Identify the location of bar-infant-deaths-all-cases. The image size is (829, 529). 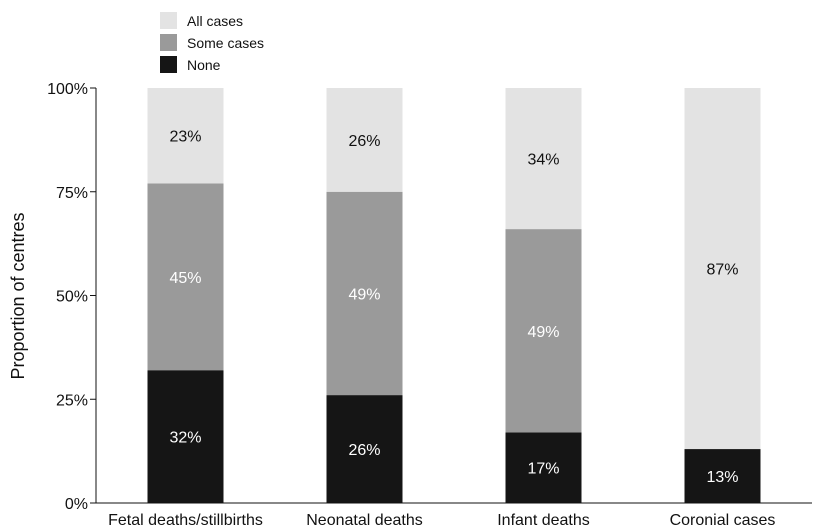
(543, 159).